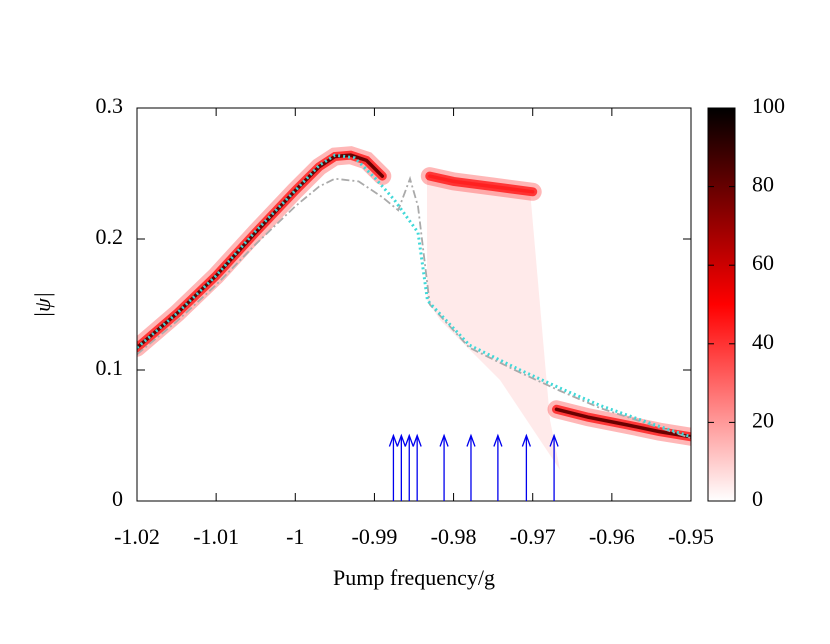 This screenshot has height=644, width=830. I want to click on colorbar-tick-label: 100, so click(768, 105).